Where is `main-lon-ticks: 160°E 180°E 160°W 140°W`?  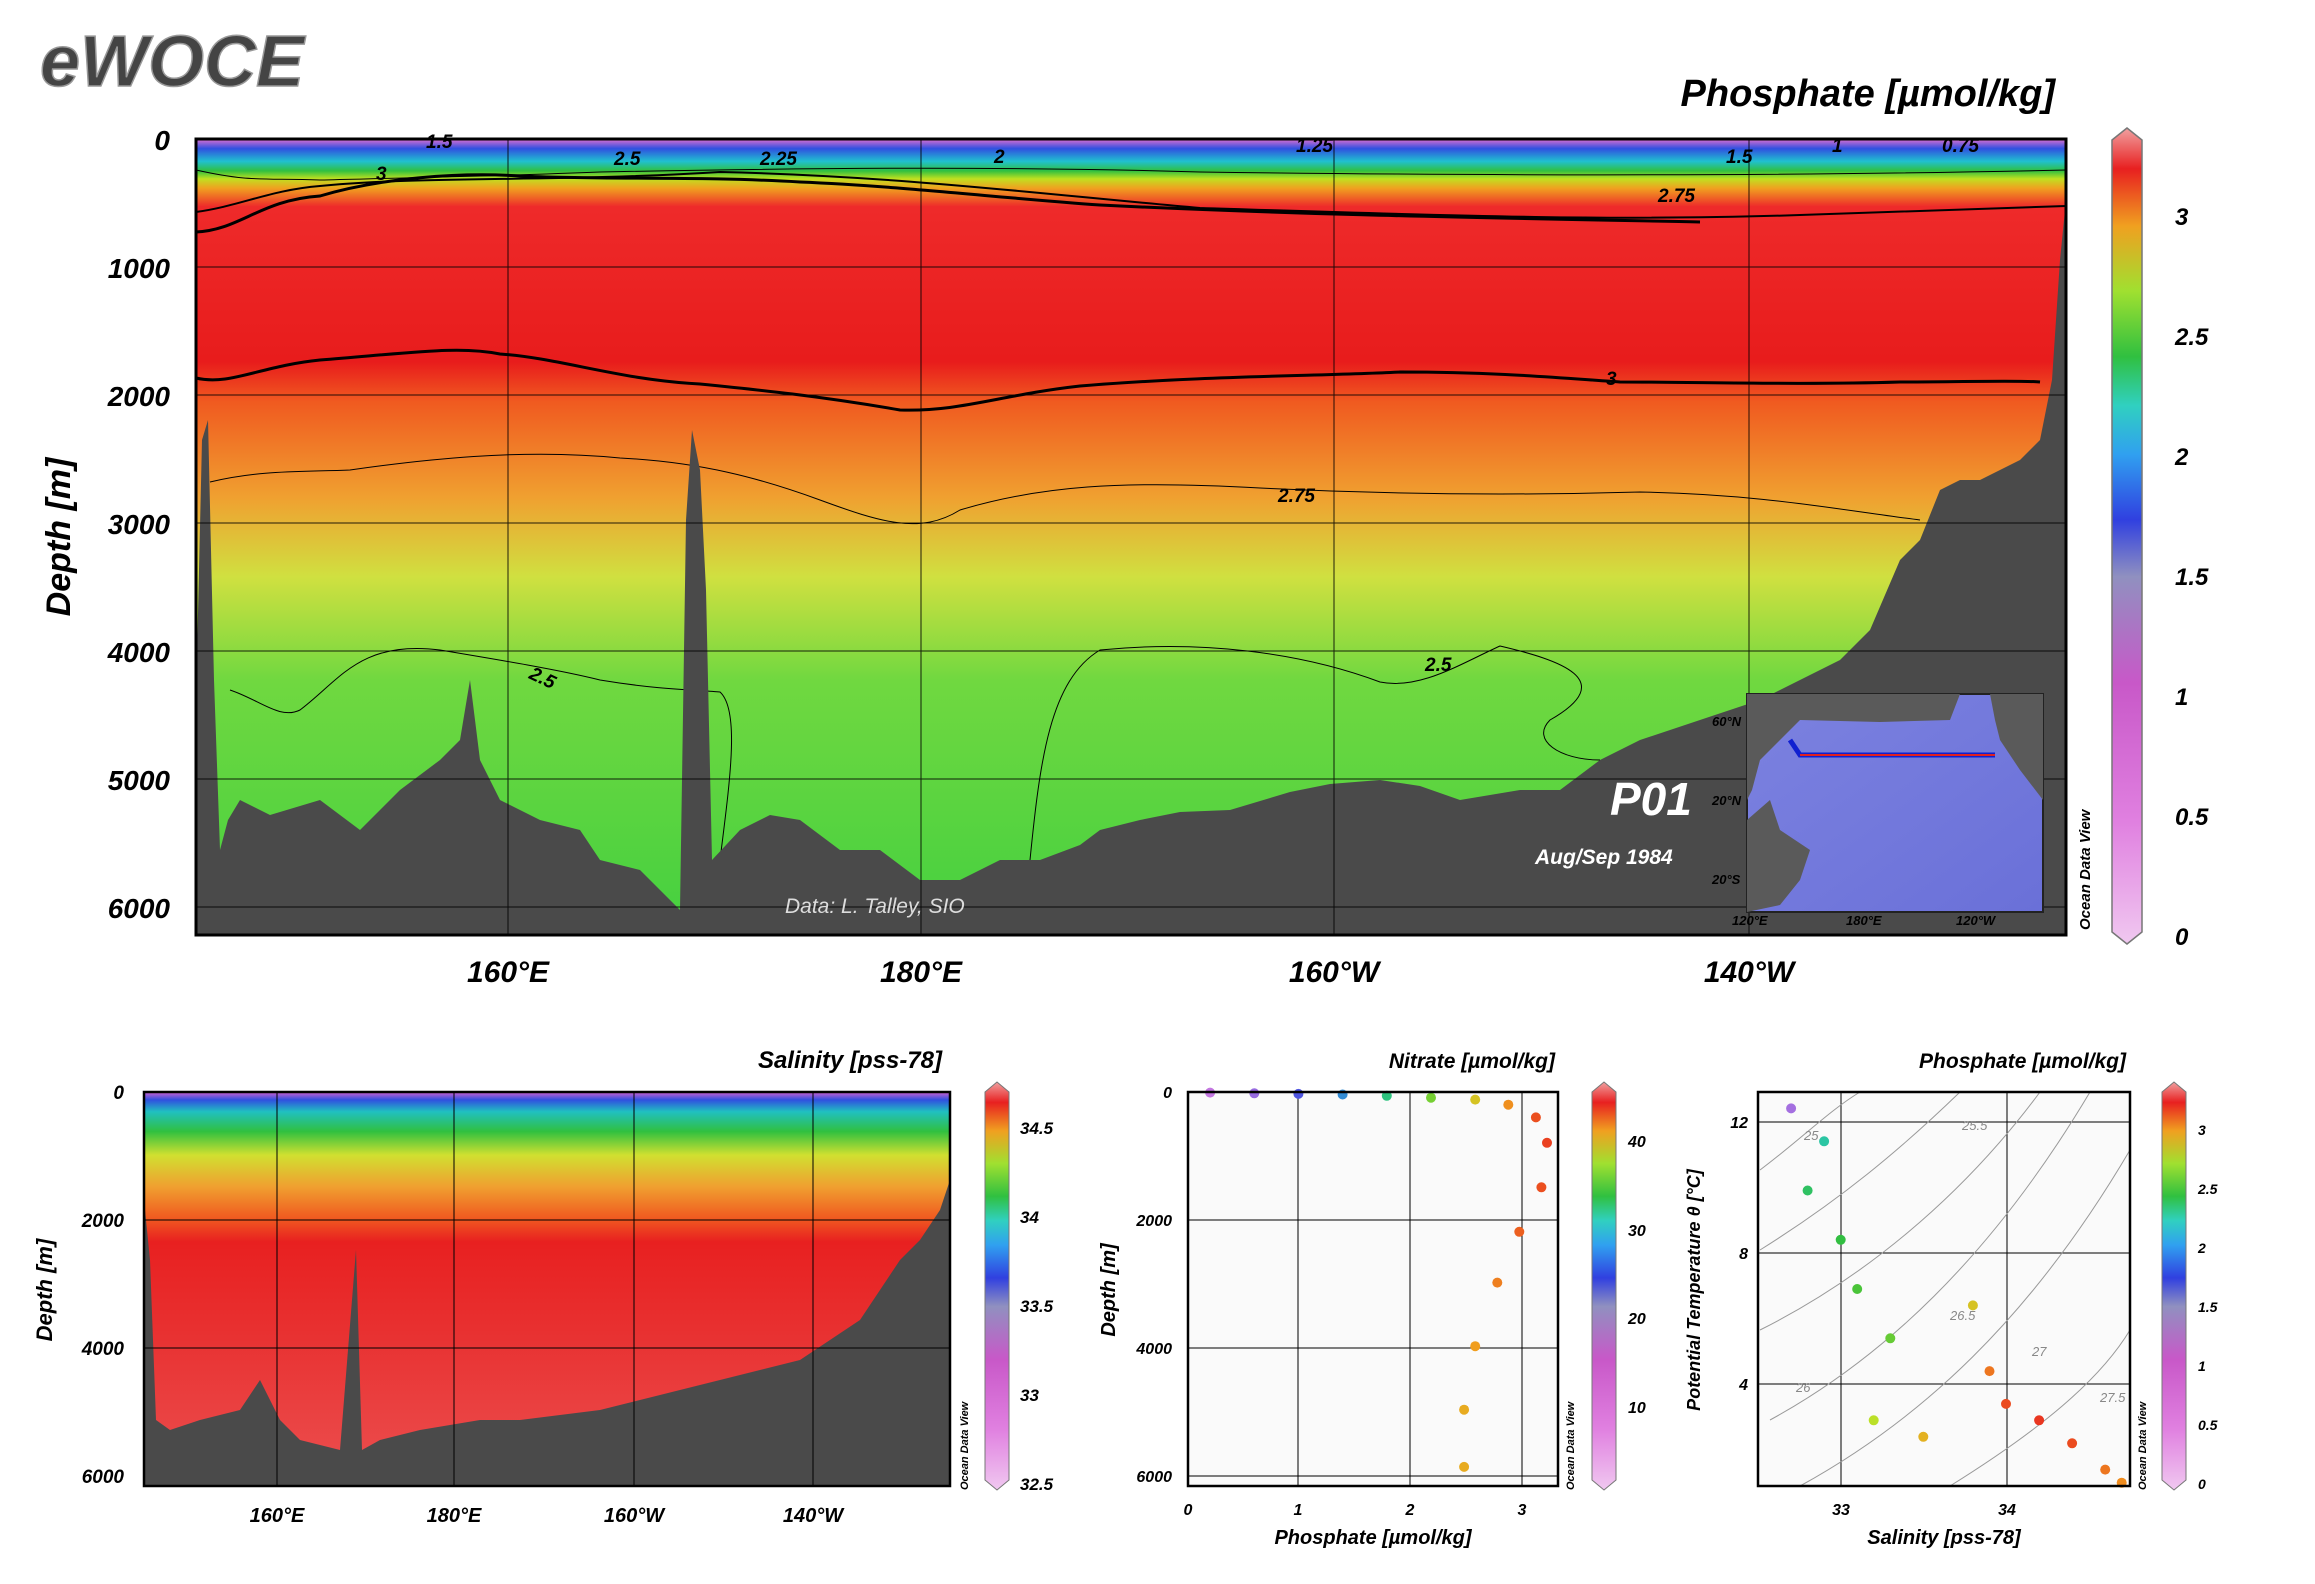
main-lon-ticks: 160°E 180°E 160°W 140°W is located at coordinates (1132, 972).